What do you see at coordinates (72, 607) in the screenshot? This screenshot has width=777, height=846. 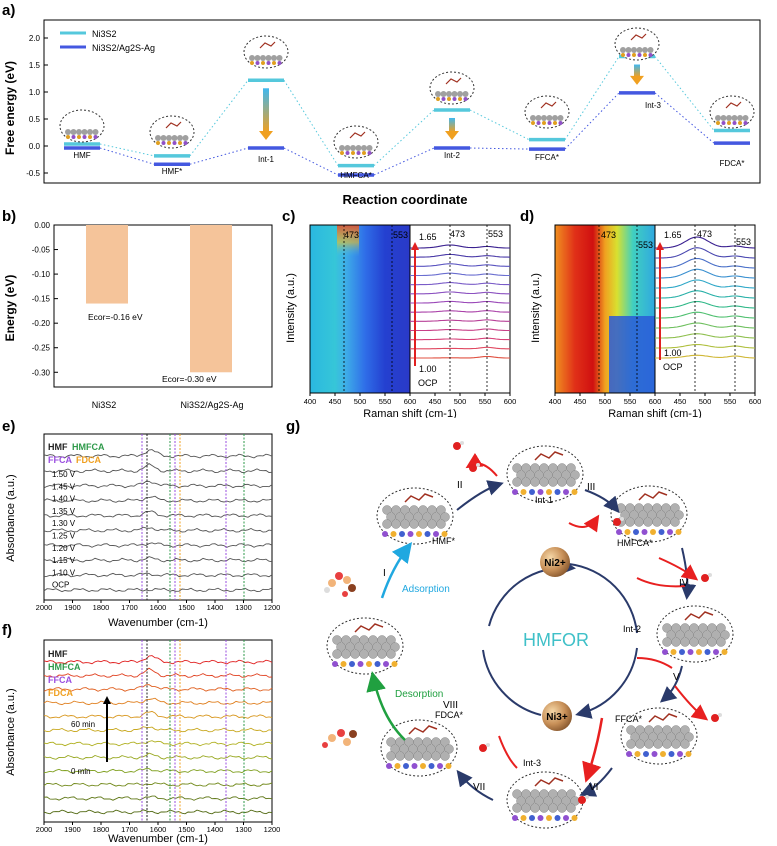 I see `ir-x-tick-label: 1900` at bounding box center [72, 607].